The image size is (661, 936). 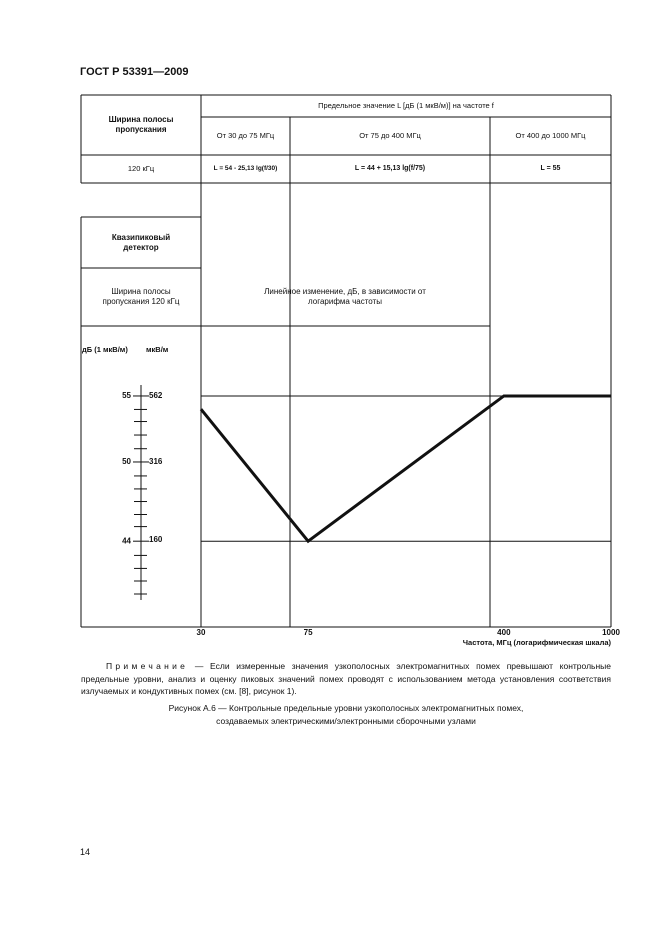 I want to click on y2-tick-label: 316, so click(x=156, y=461).